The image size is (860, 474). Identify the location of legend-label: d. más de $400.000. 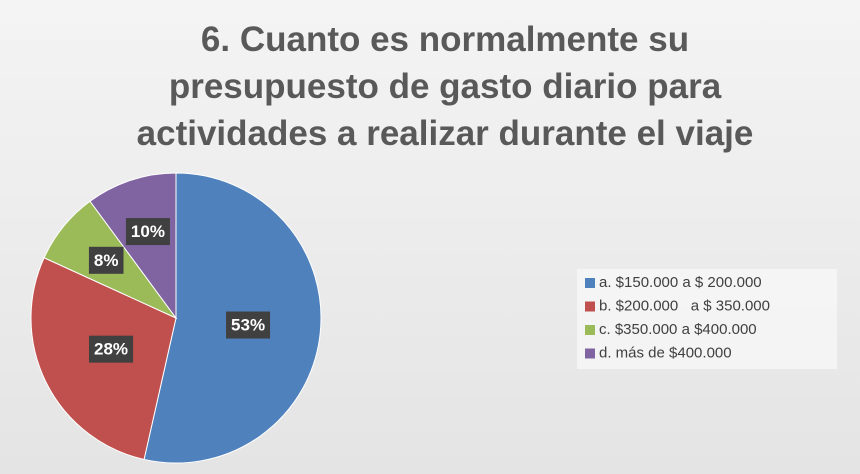
(665, 352).